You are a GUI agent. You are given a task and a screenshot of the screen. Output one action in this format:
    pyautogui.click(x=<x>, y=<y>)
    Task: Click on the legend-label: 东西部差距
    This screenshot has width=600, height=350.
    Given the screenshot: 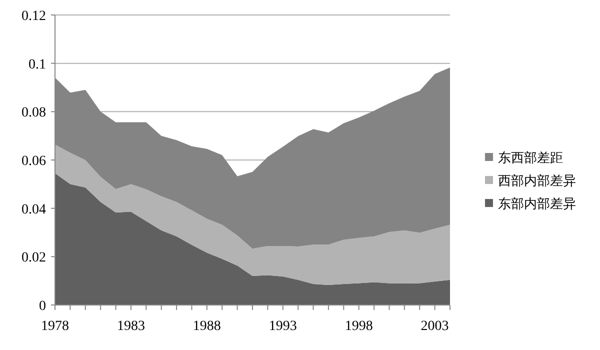 What is the action you would take?
    pyautogui.click(x=530, y=157)
    